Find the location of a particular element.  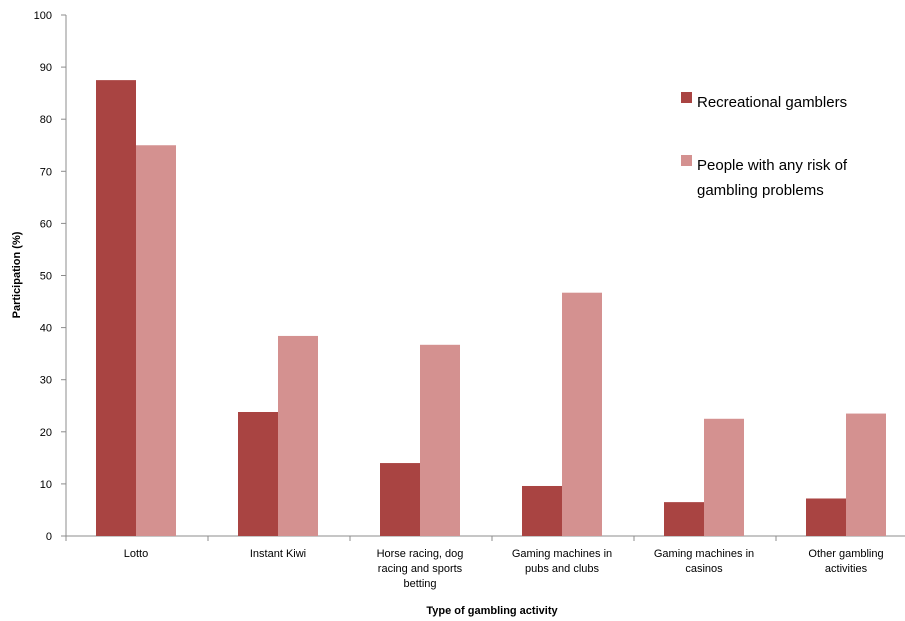

y-tick-label: 30 is located at coordinates (46, 381).